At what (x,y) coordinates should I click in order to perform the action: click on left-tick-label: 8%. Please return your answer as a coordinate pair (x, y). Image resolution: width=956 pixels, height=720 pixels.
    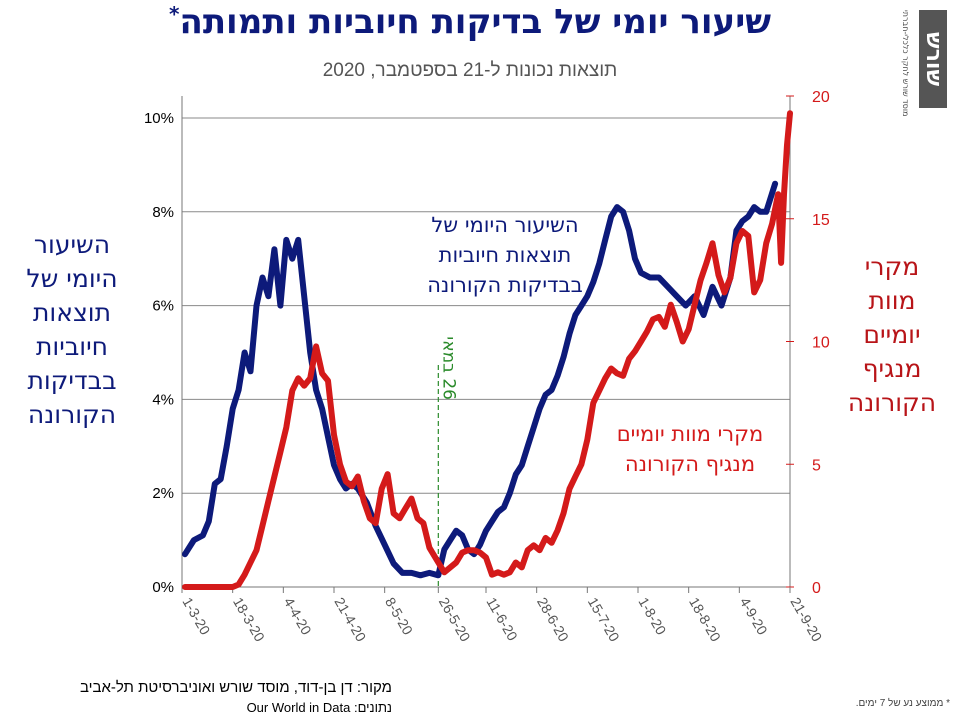
    Looking at the image, I should click on (163, 212).